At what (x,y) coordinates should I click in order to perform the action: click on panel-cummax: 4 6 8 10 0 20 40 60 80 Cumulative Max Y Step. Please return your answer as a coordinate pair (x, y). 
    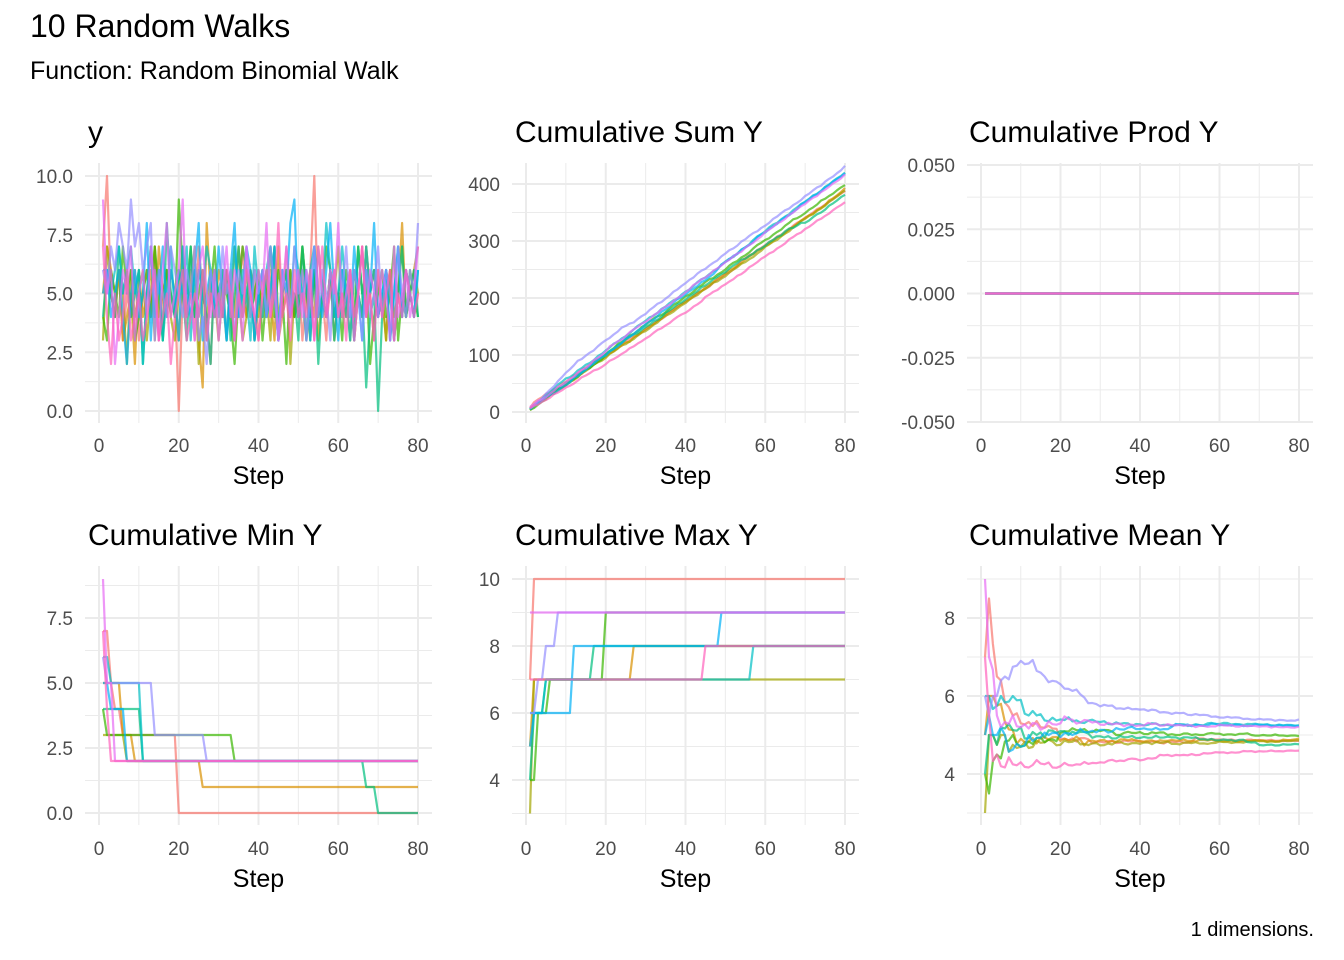
    Looking at the image, I should click on (669, 706).